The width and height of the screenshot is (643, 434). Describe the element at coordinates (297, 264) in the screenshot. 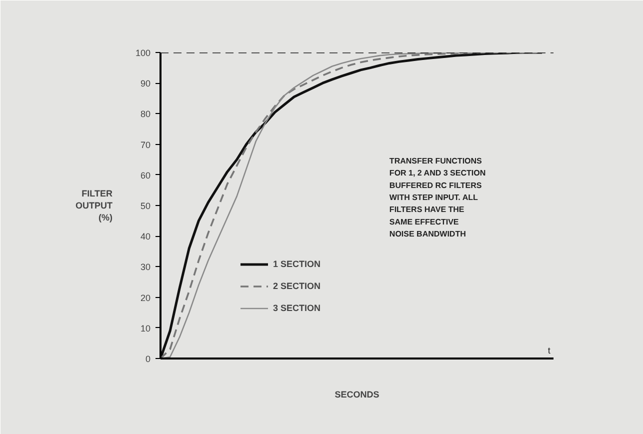

I see `legend-label: 1 SECTION` at that location.